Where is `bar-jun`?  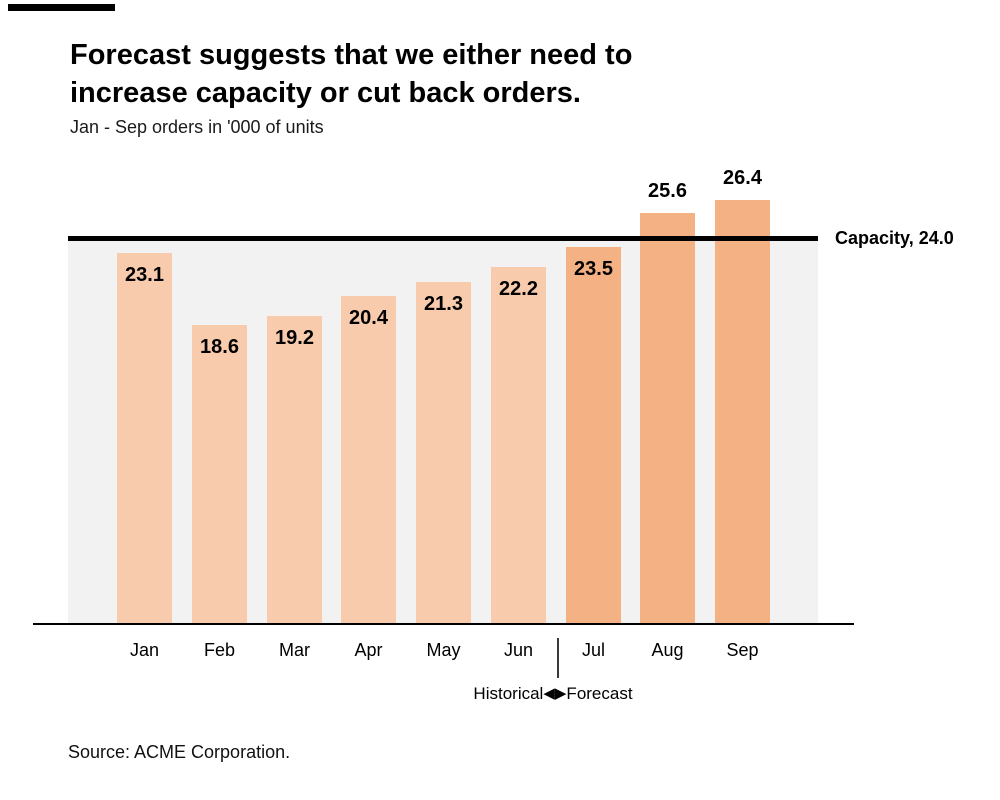 bar-jun is located at coordinates (518, 445).